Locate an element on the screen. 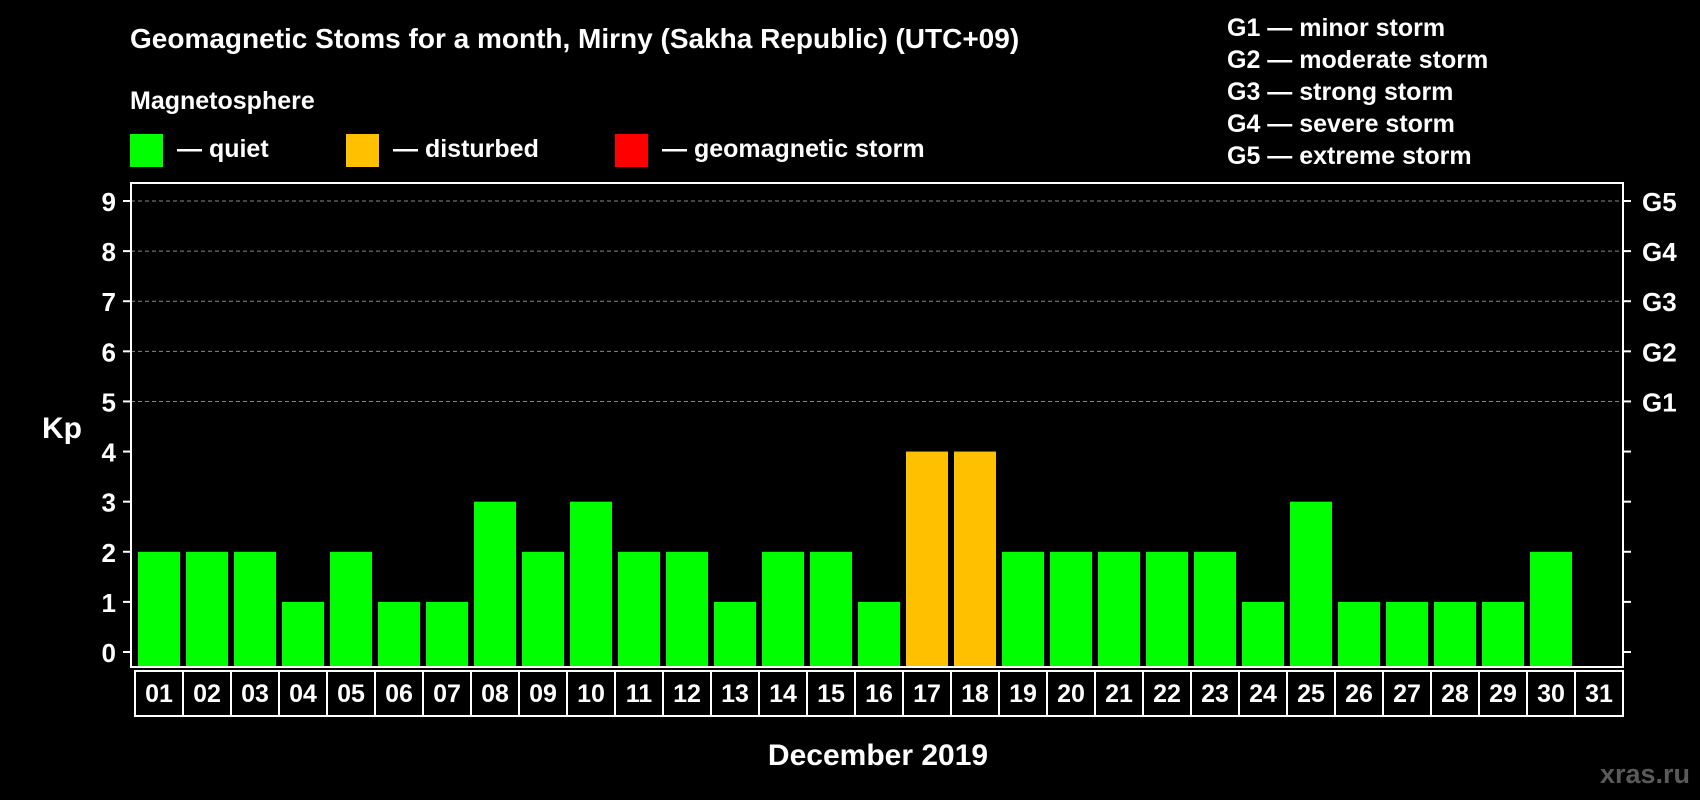  storm-level-g3: G3 — strong storm is located at coordinates (1340, 92).